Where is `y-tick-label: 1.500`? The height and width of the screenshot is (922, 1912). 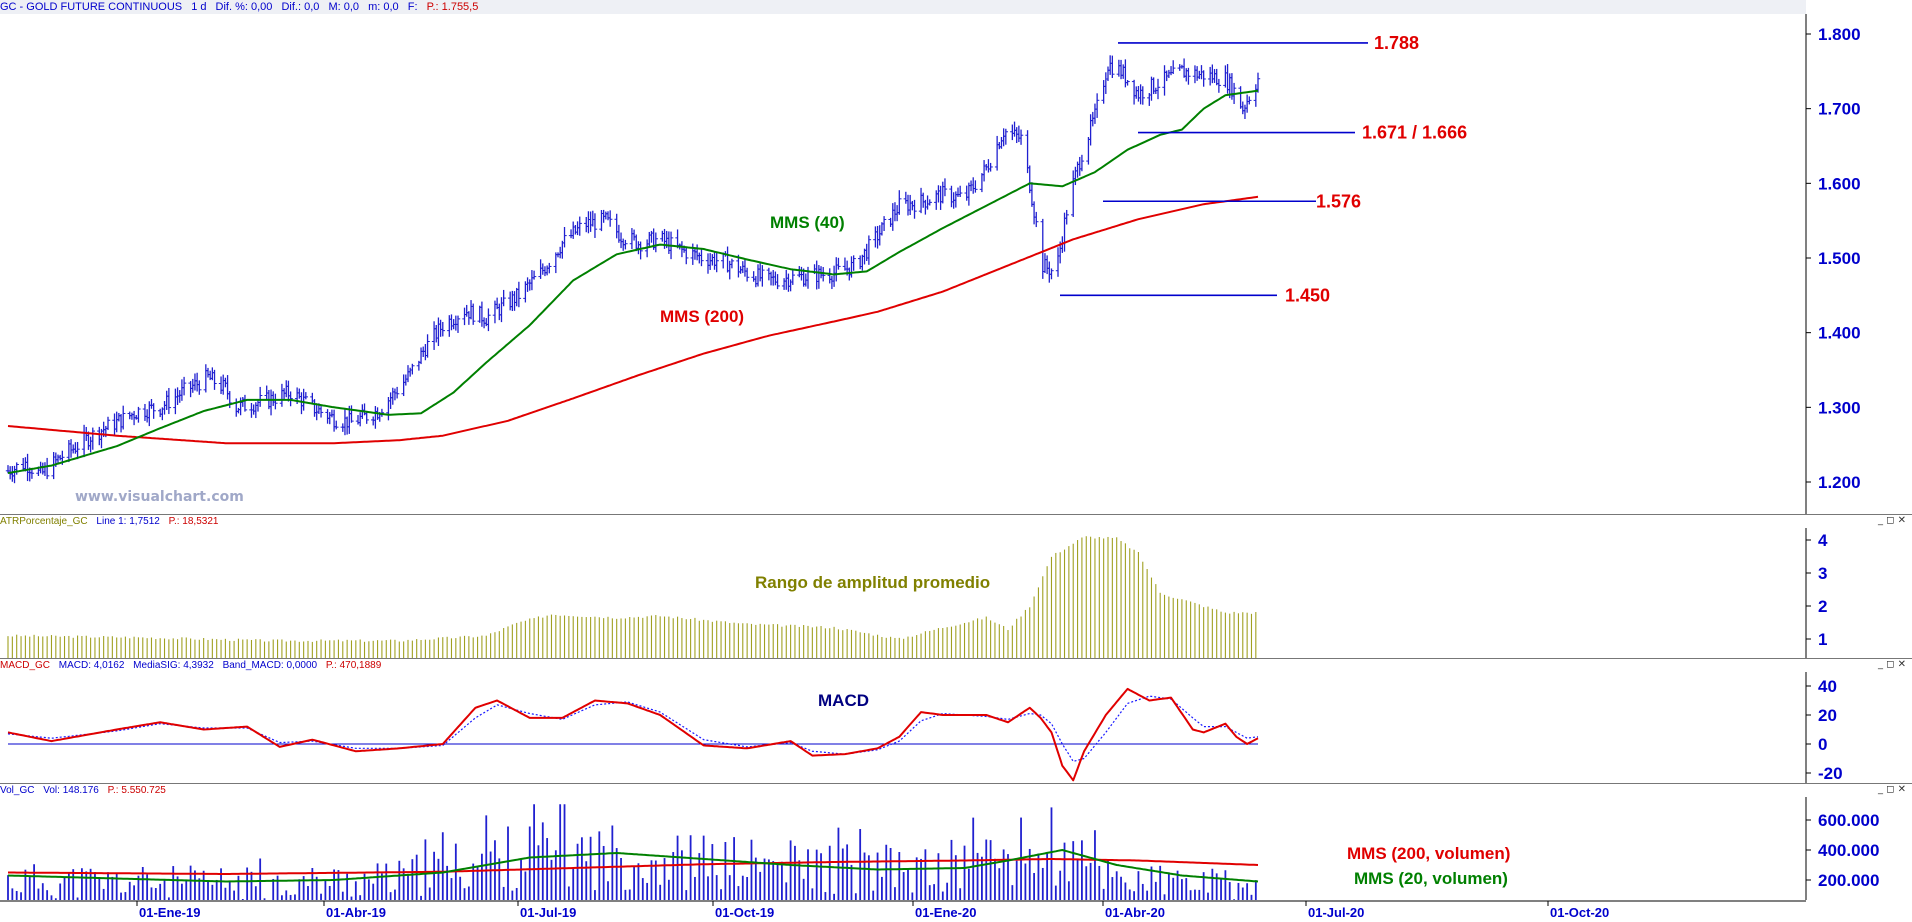 y-tick-label: 1.500 is located at coordinates (1839, 258).